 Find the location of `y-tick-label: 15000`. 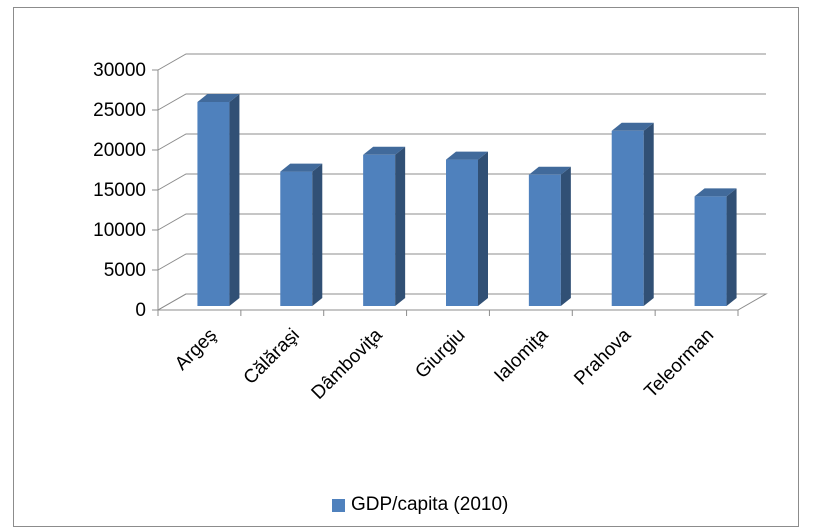

y-tick-label: 15000 is located at coordinates (119, 190).